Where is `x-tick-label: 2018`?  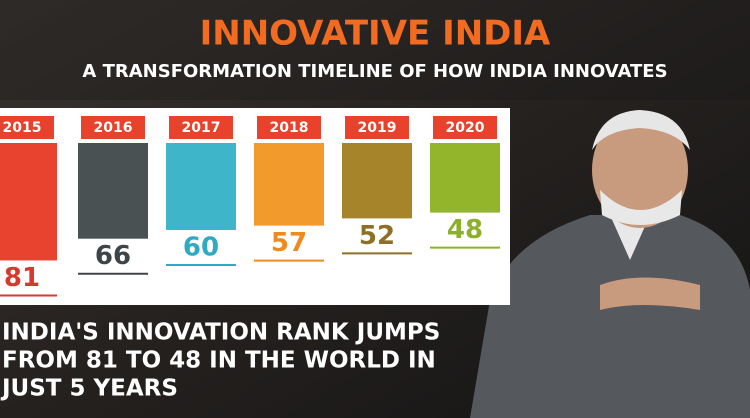
x-tick-label: 2018 is located at coordinates (289, 128).